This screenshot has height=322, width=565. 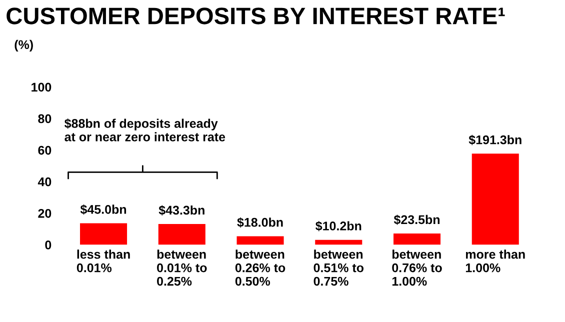 What do you see at coordinates (48, 245) in the screenshot?
I see `y-tick-label: 0` at bounding box center [48, 245].